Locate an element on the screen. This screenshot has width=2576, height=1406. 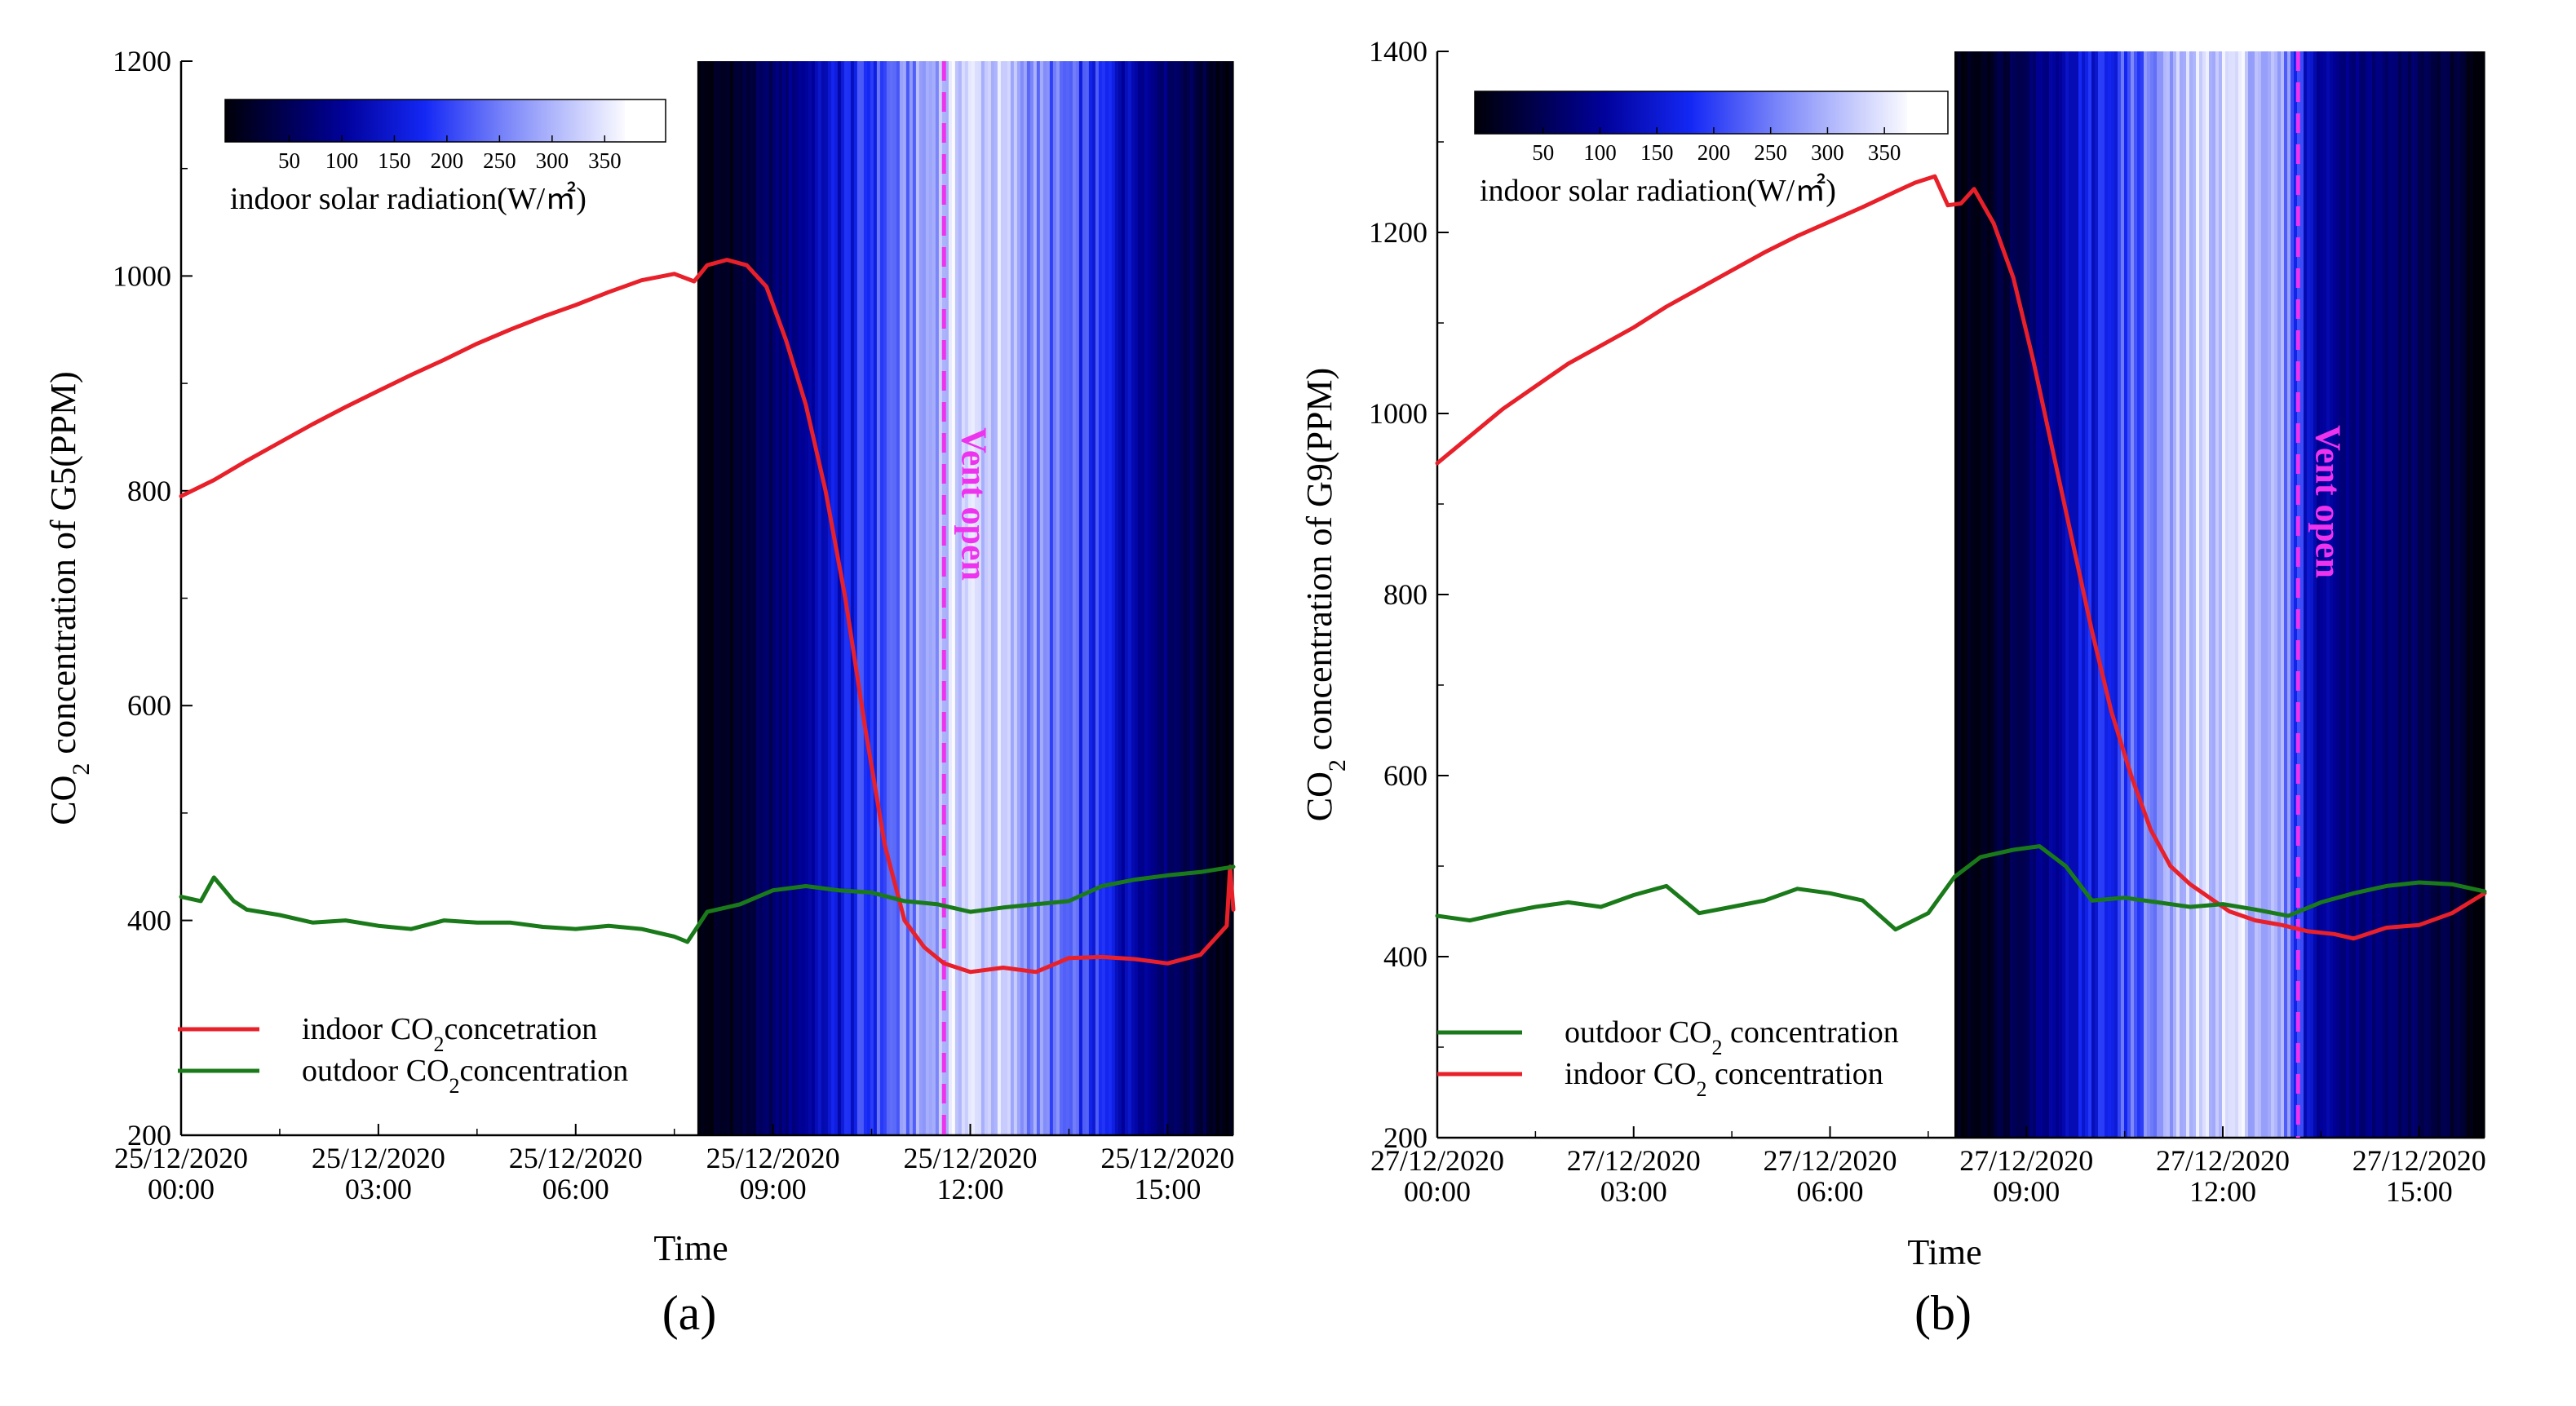
y-tick-label: 600 is located at coordinates (149, 705).